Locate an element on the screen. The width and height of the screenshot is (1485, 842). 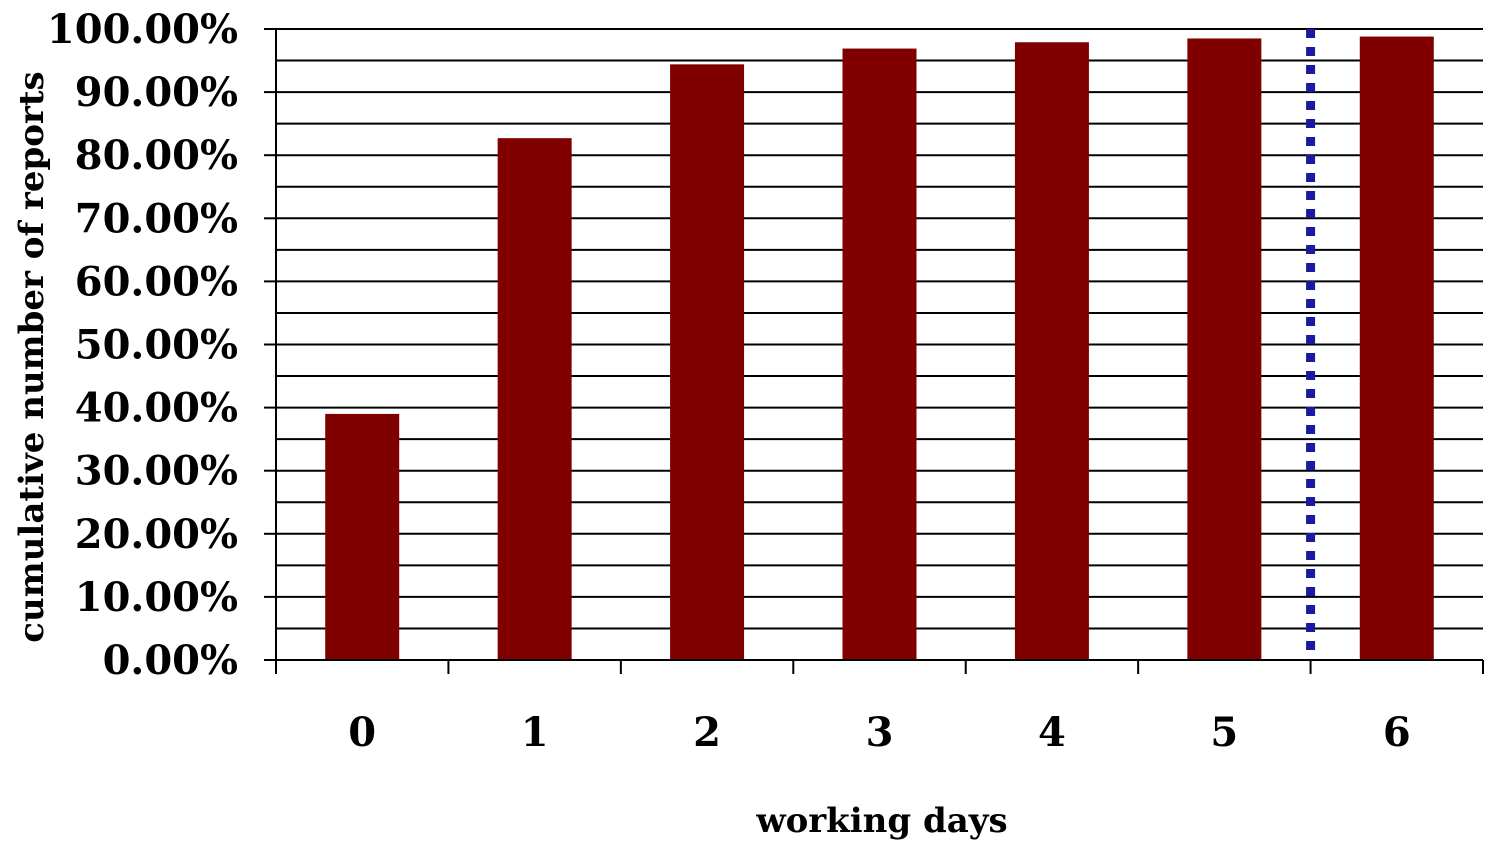
y-tick-label: 50.00% is located at coordinates (156, 345).